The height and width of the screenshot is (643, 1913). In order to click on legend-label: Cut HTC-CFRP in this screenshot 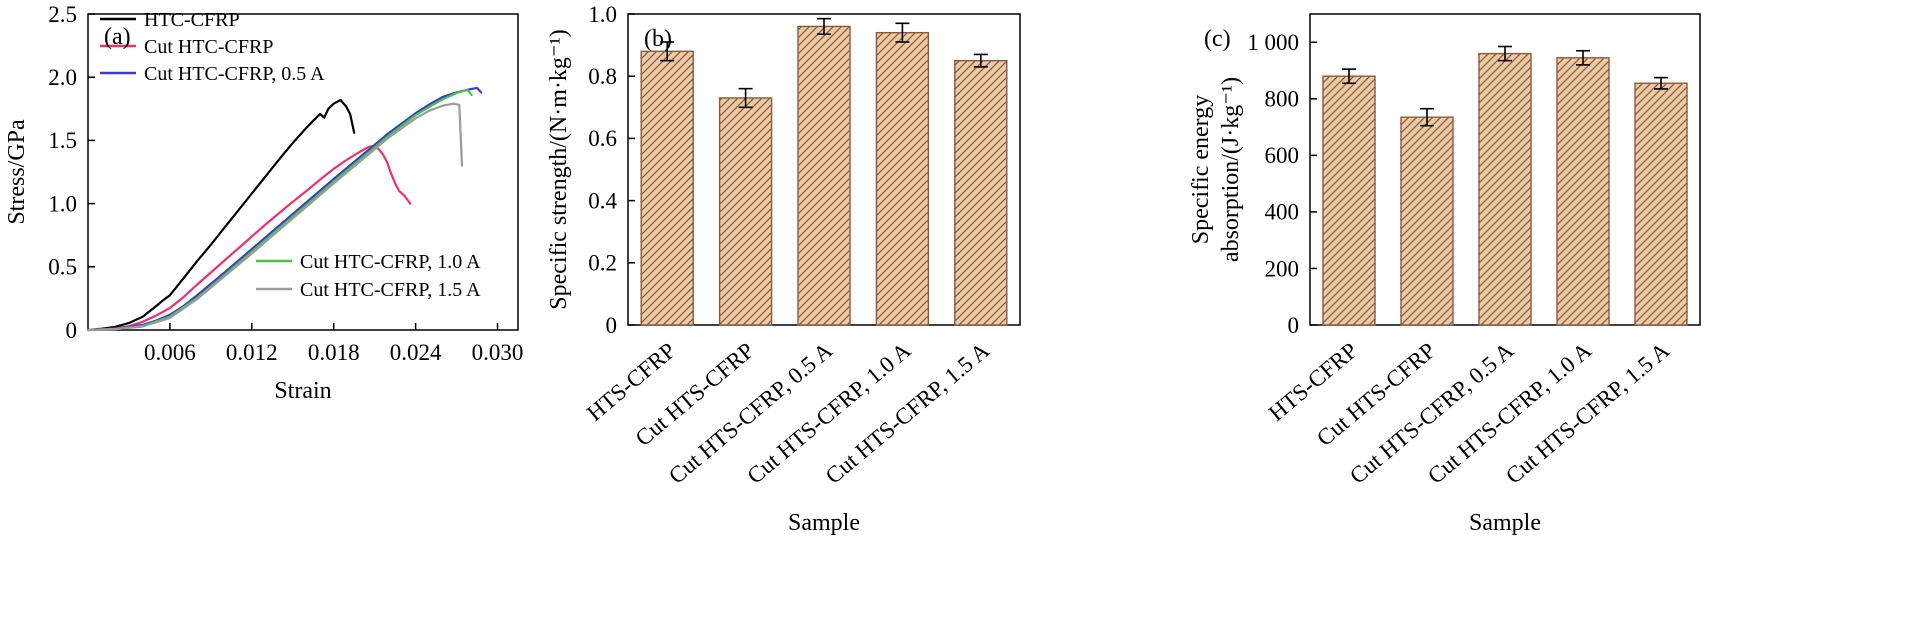, I will do `click(208, 47)`.